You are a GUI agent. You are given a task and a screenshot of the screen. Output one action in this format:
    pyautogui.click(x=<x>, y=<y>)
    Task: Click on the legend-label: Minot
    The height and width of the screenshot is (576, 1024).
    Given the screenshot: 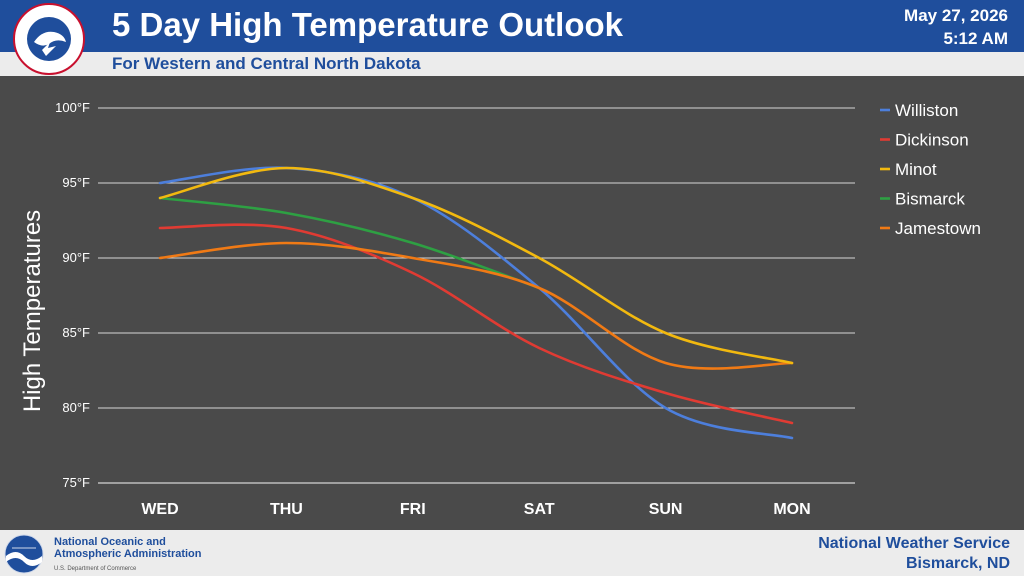 What is the action you would take?
    pyautogui.click(x=916, y=169)
    